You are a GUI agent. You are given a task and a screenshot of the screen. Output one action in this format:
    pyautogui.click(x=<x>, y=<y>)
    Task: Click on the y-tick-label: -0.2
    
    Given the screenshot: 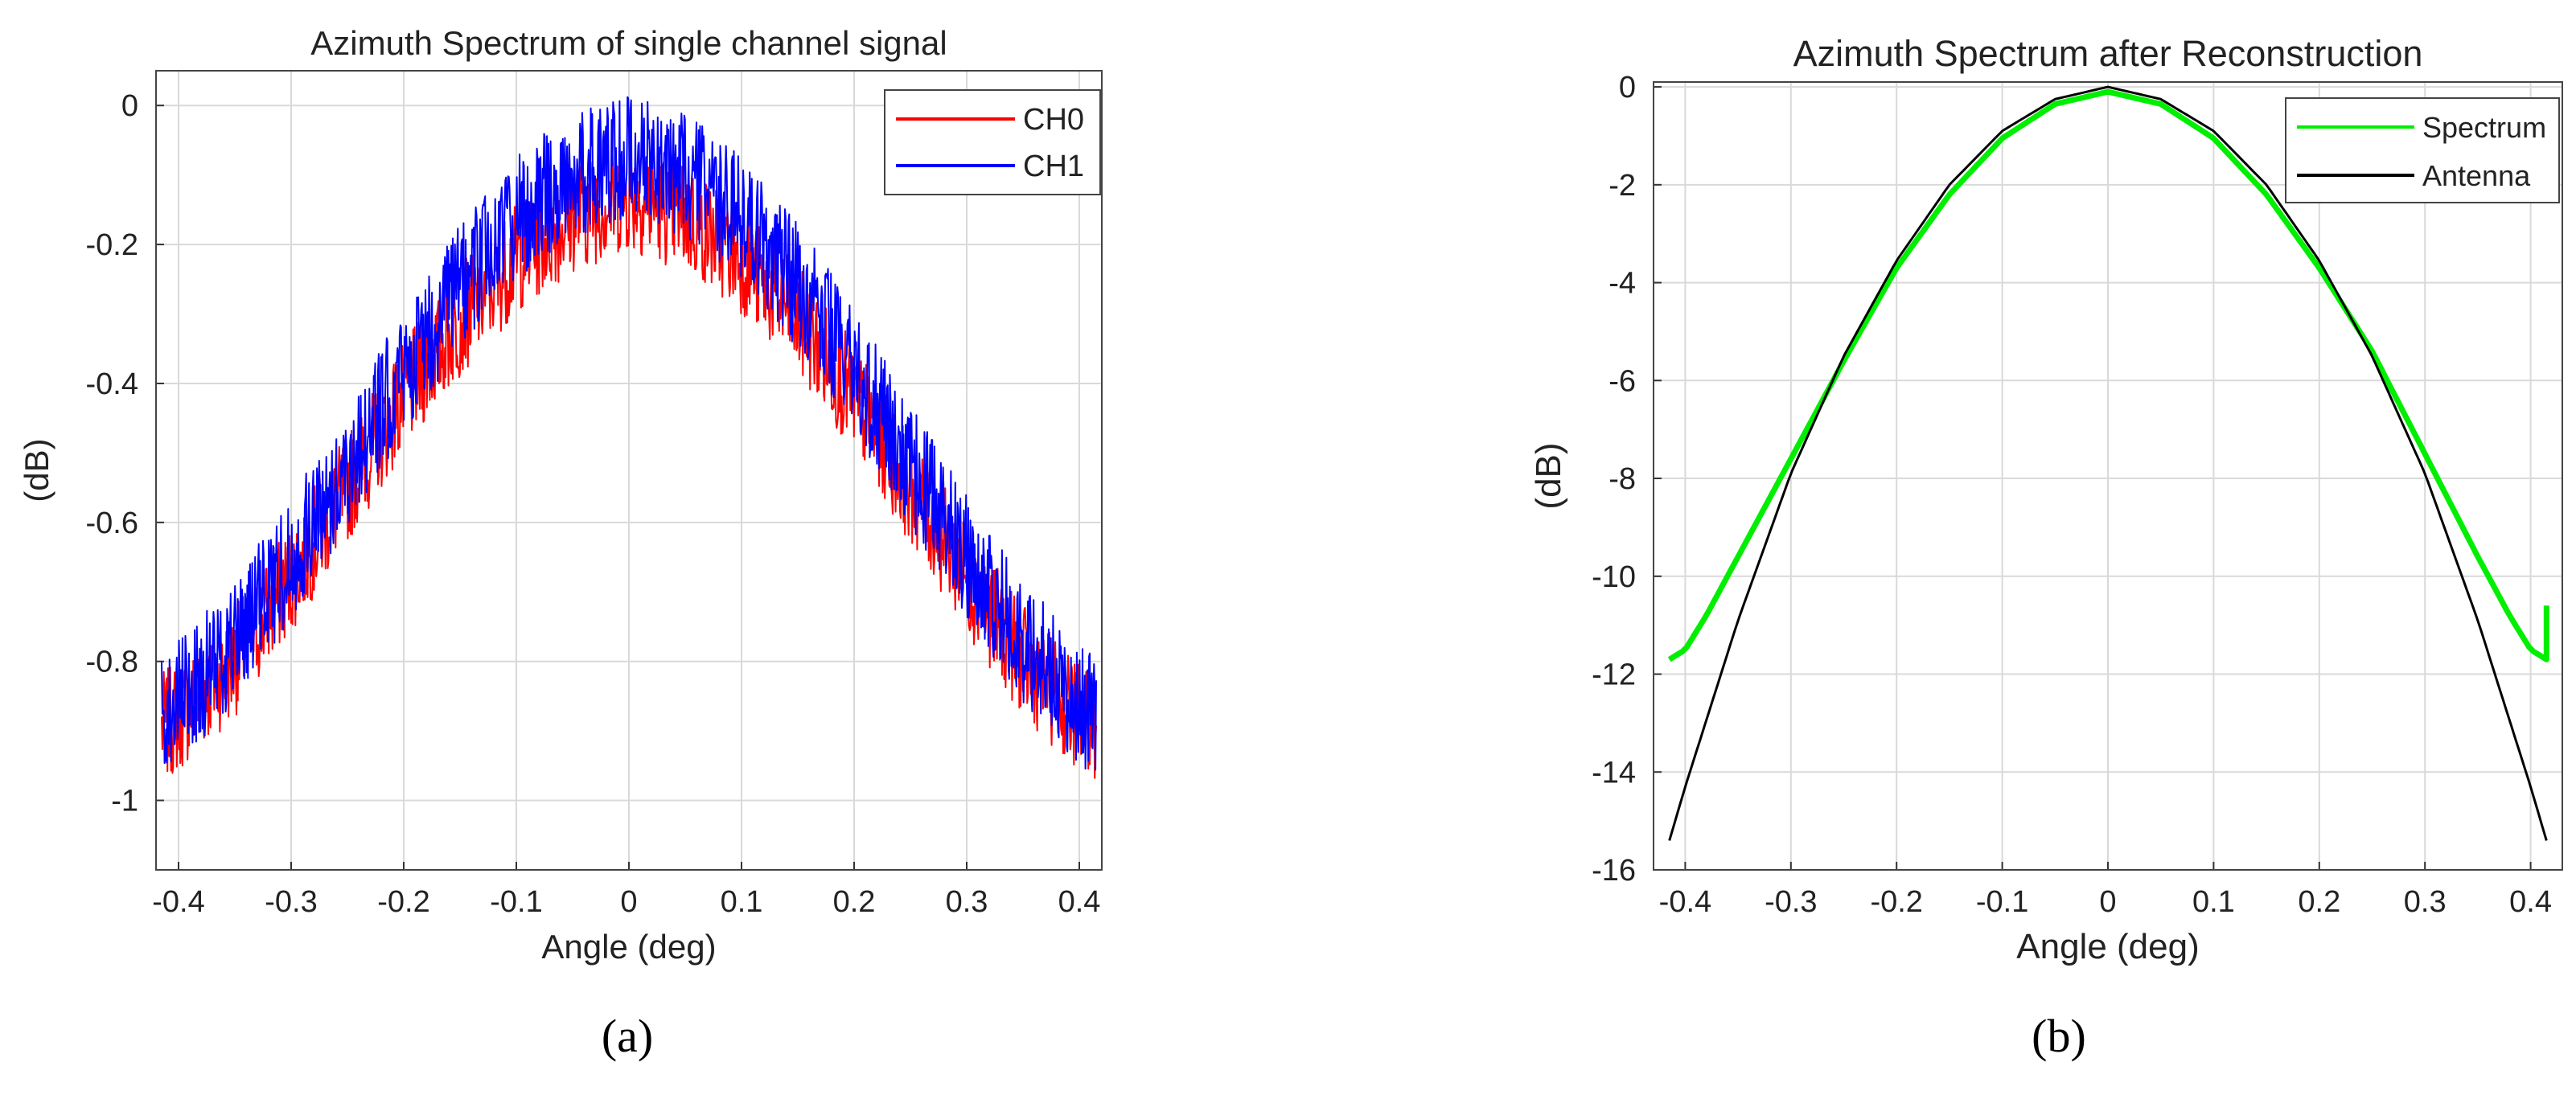 What is the action you would take?
    pyautogui.click(x=112, y=245)
    